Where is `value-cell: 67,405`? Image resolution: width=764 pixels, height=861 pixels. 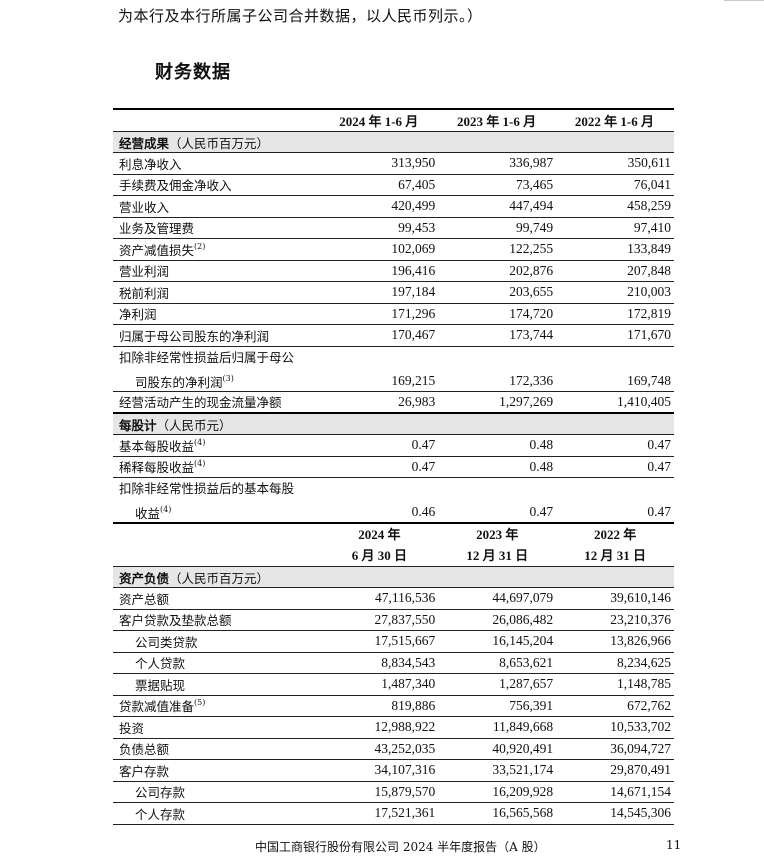 value-cell: 67,405 is located at coordinates (379, 185).